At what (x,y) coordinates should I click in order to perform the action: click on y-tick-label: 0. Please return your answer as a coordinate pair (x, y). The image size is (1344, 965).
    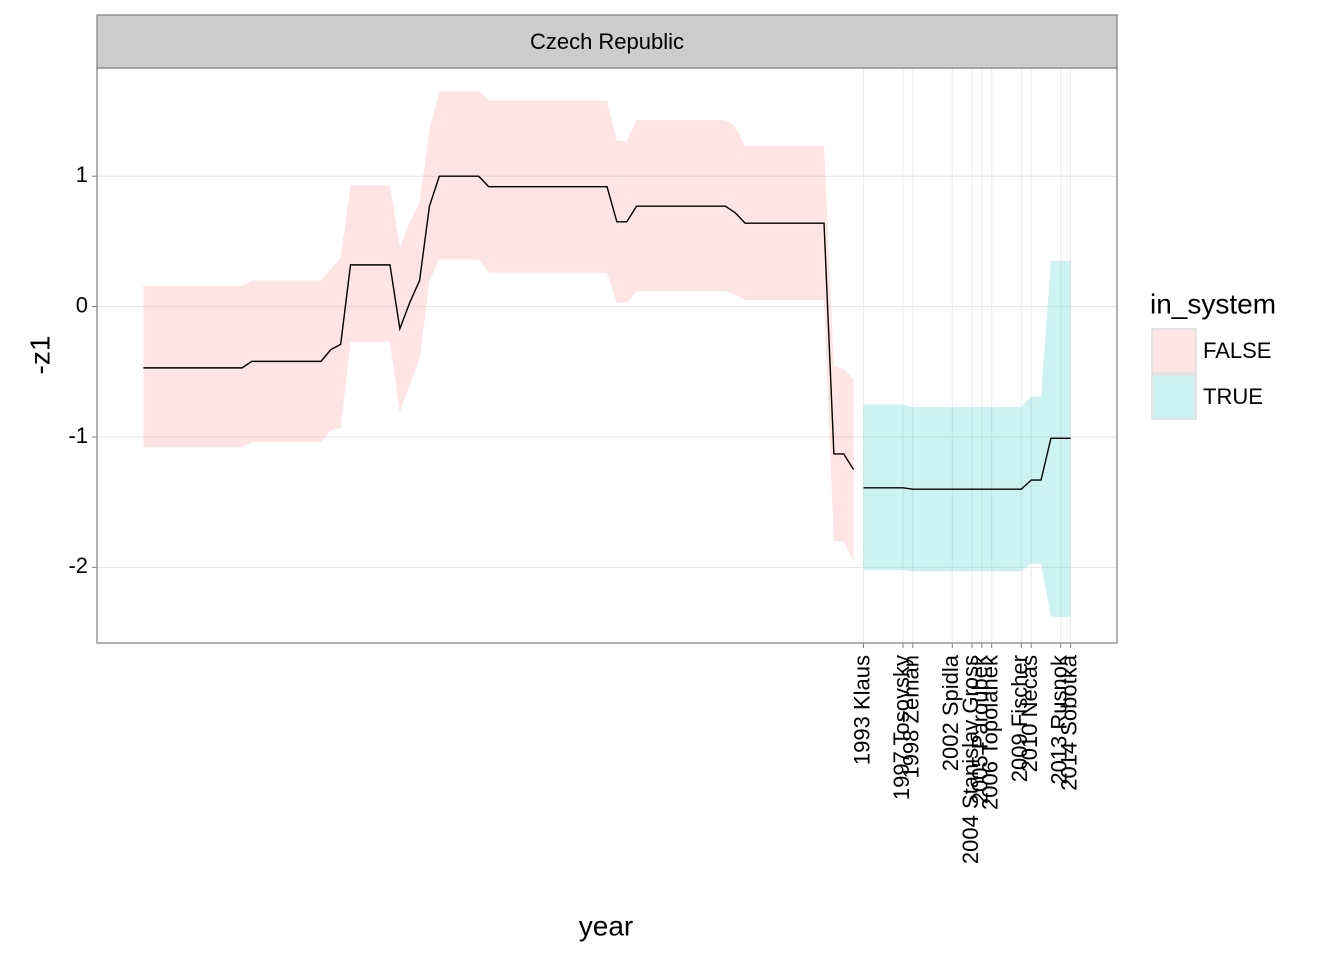
    Looking at the image, I should click on (82, 304).